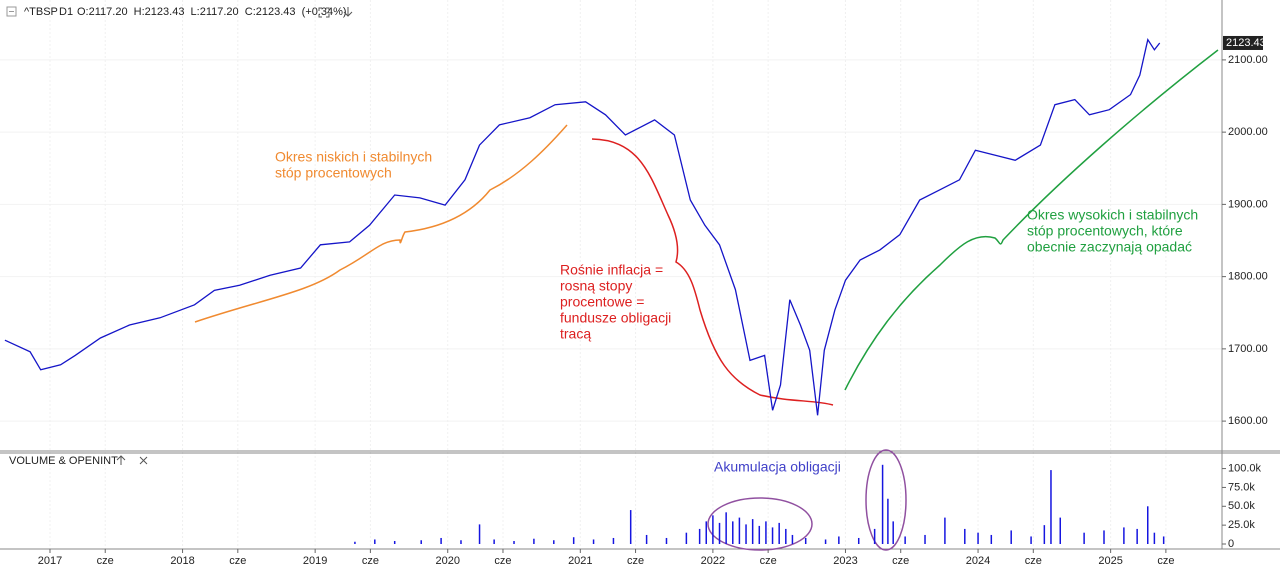  Describe the element at coordinates (1231, 544) in the screenshot. I see `y-tick-label: 0` at that location.